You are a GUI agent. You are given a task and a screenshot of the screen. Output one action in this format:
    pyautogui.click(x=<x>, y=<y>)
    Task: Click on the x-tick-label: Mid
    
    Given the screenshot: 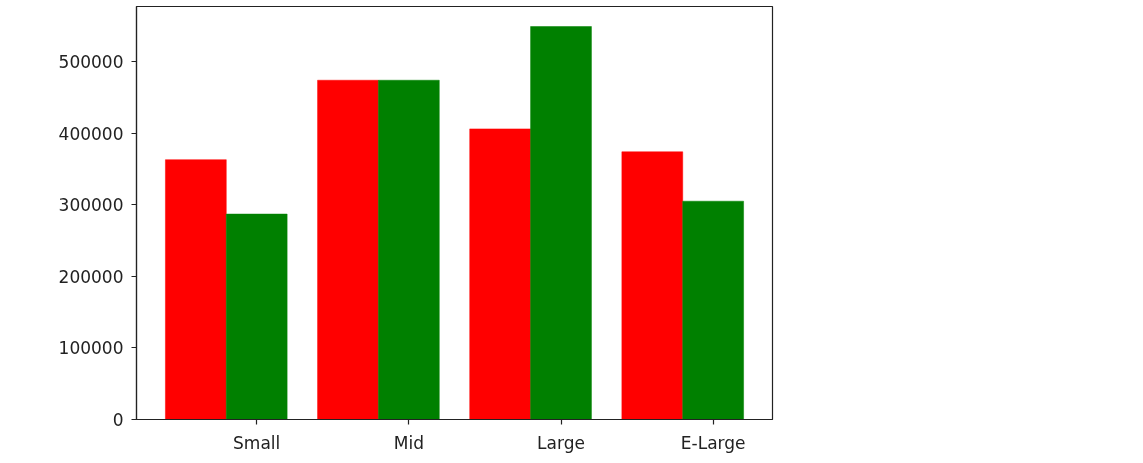 What is the action you would take?
    pyautogui.click(x=408, y=442)
    